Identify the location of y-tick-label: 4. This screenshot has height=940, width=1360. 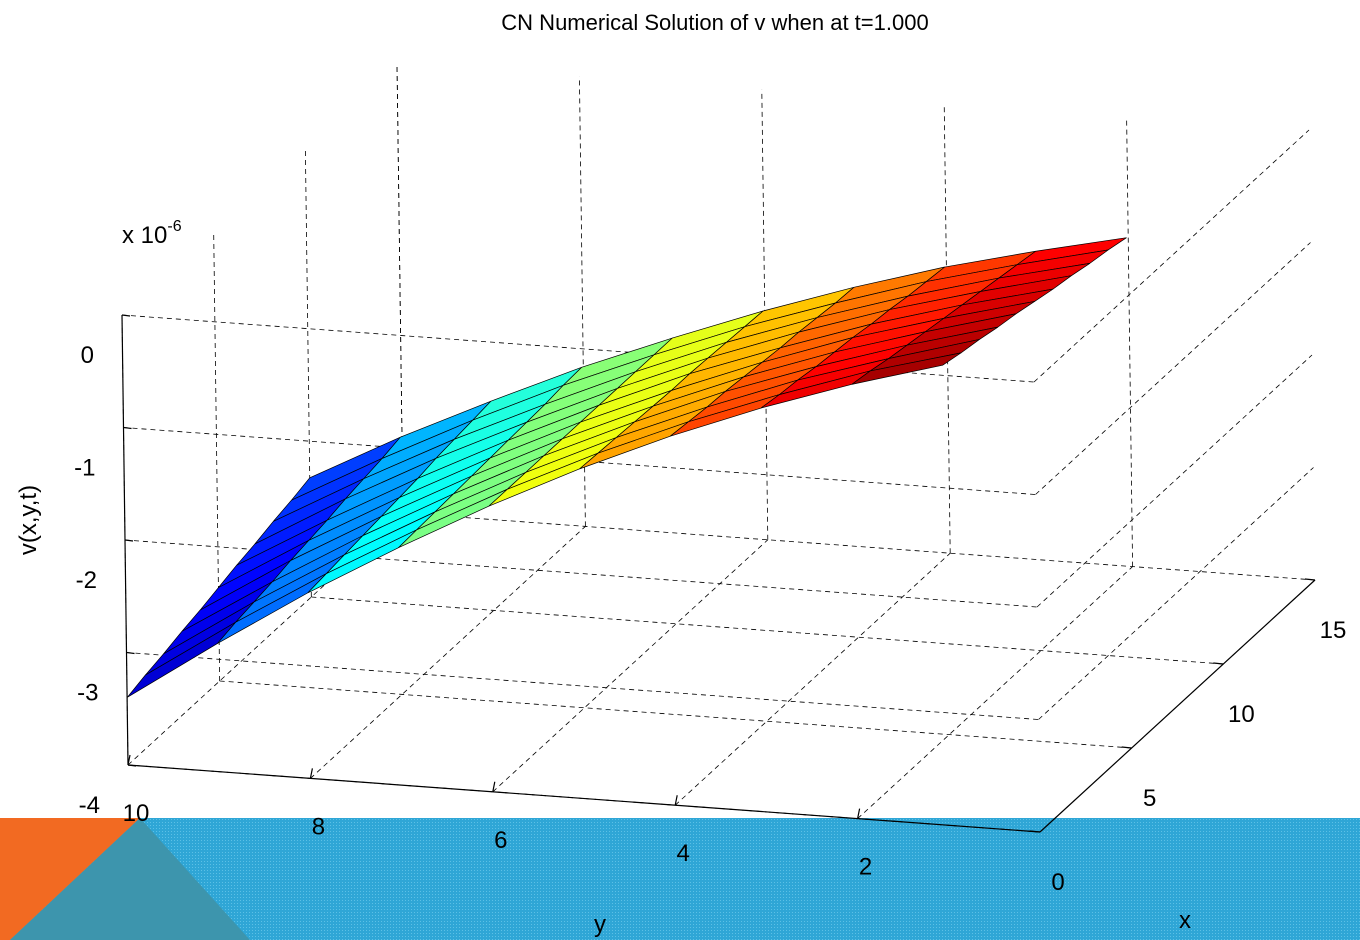
(683, 853).